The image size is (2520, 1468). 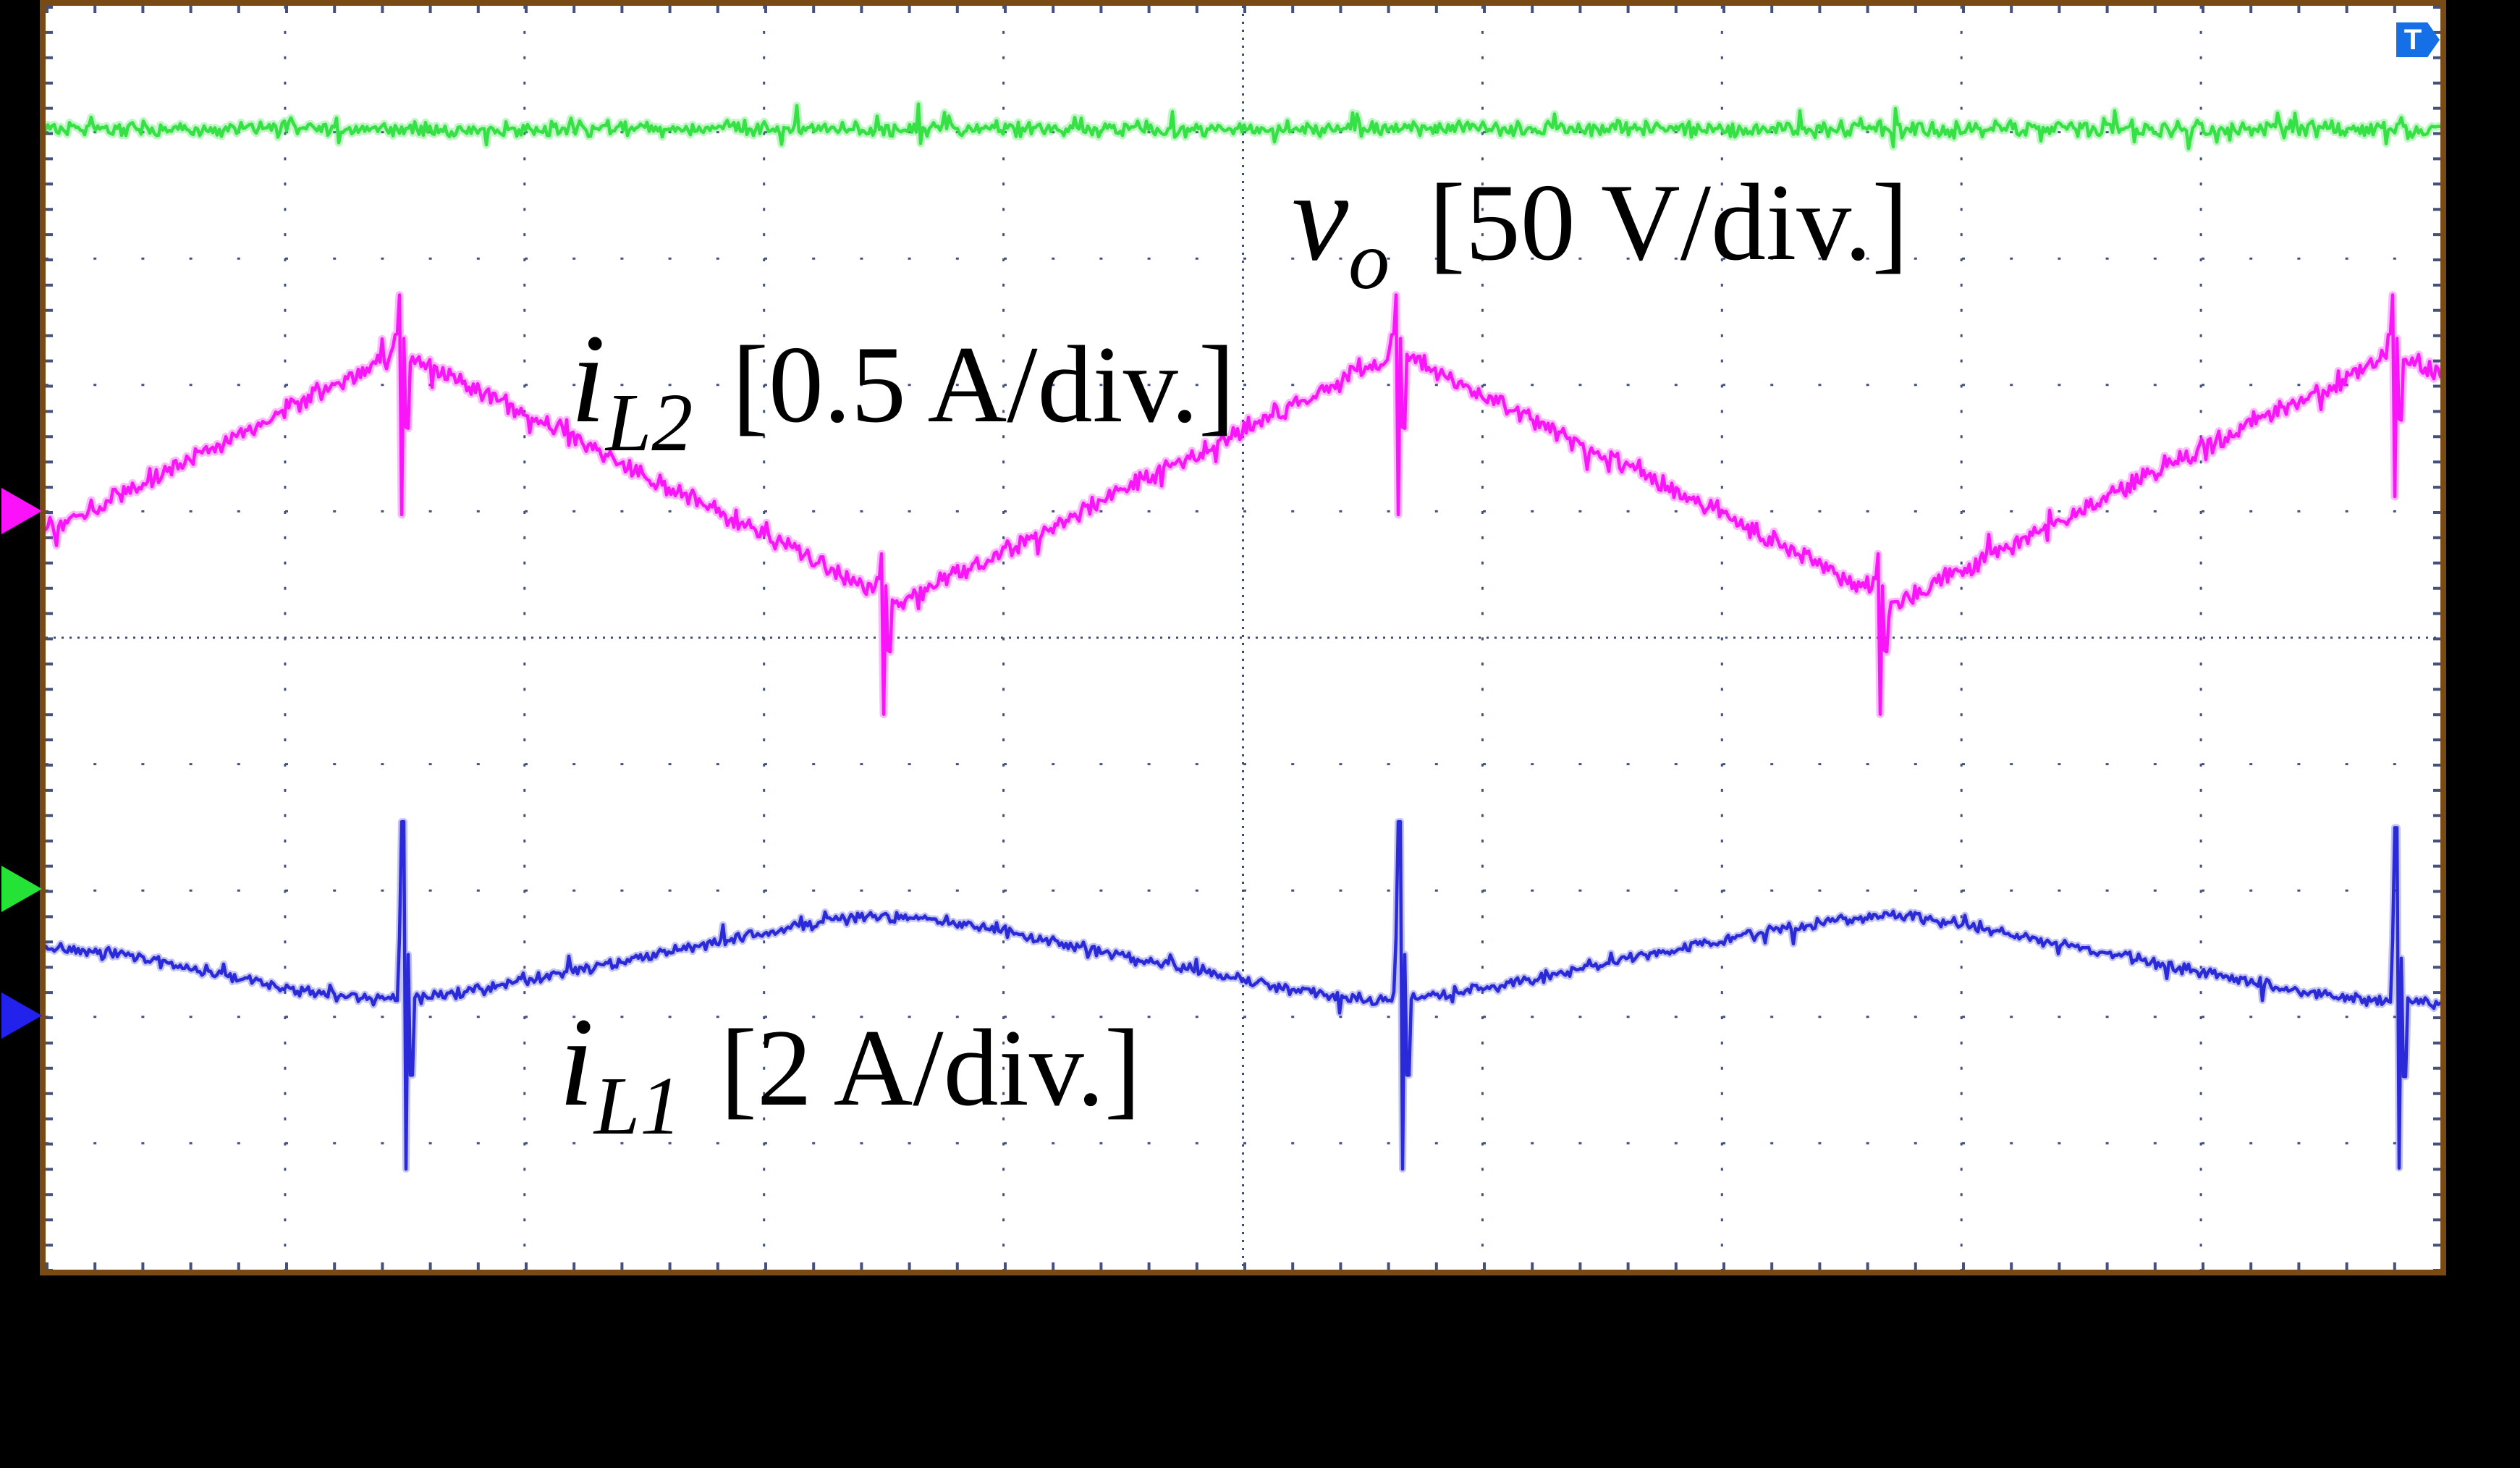 What do you see at coordinates (588, 379) in the screenshot?
I see `il2-symbol: i` at bounding box center [588, 379].